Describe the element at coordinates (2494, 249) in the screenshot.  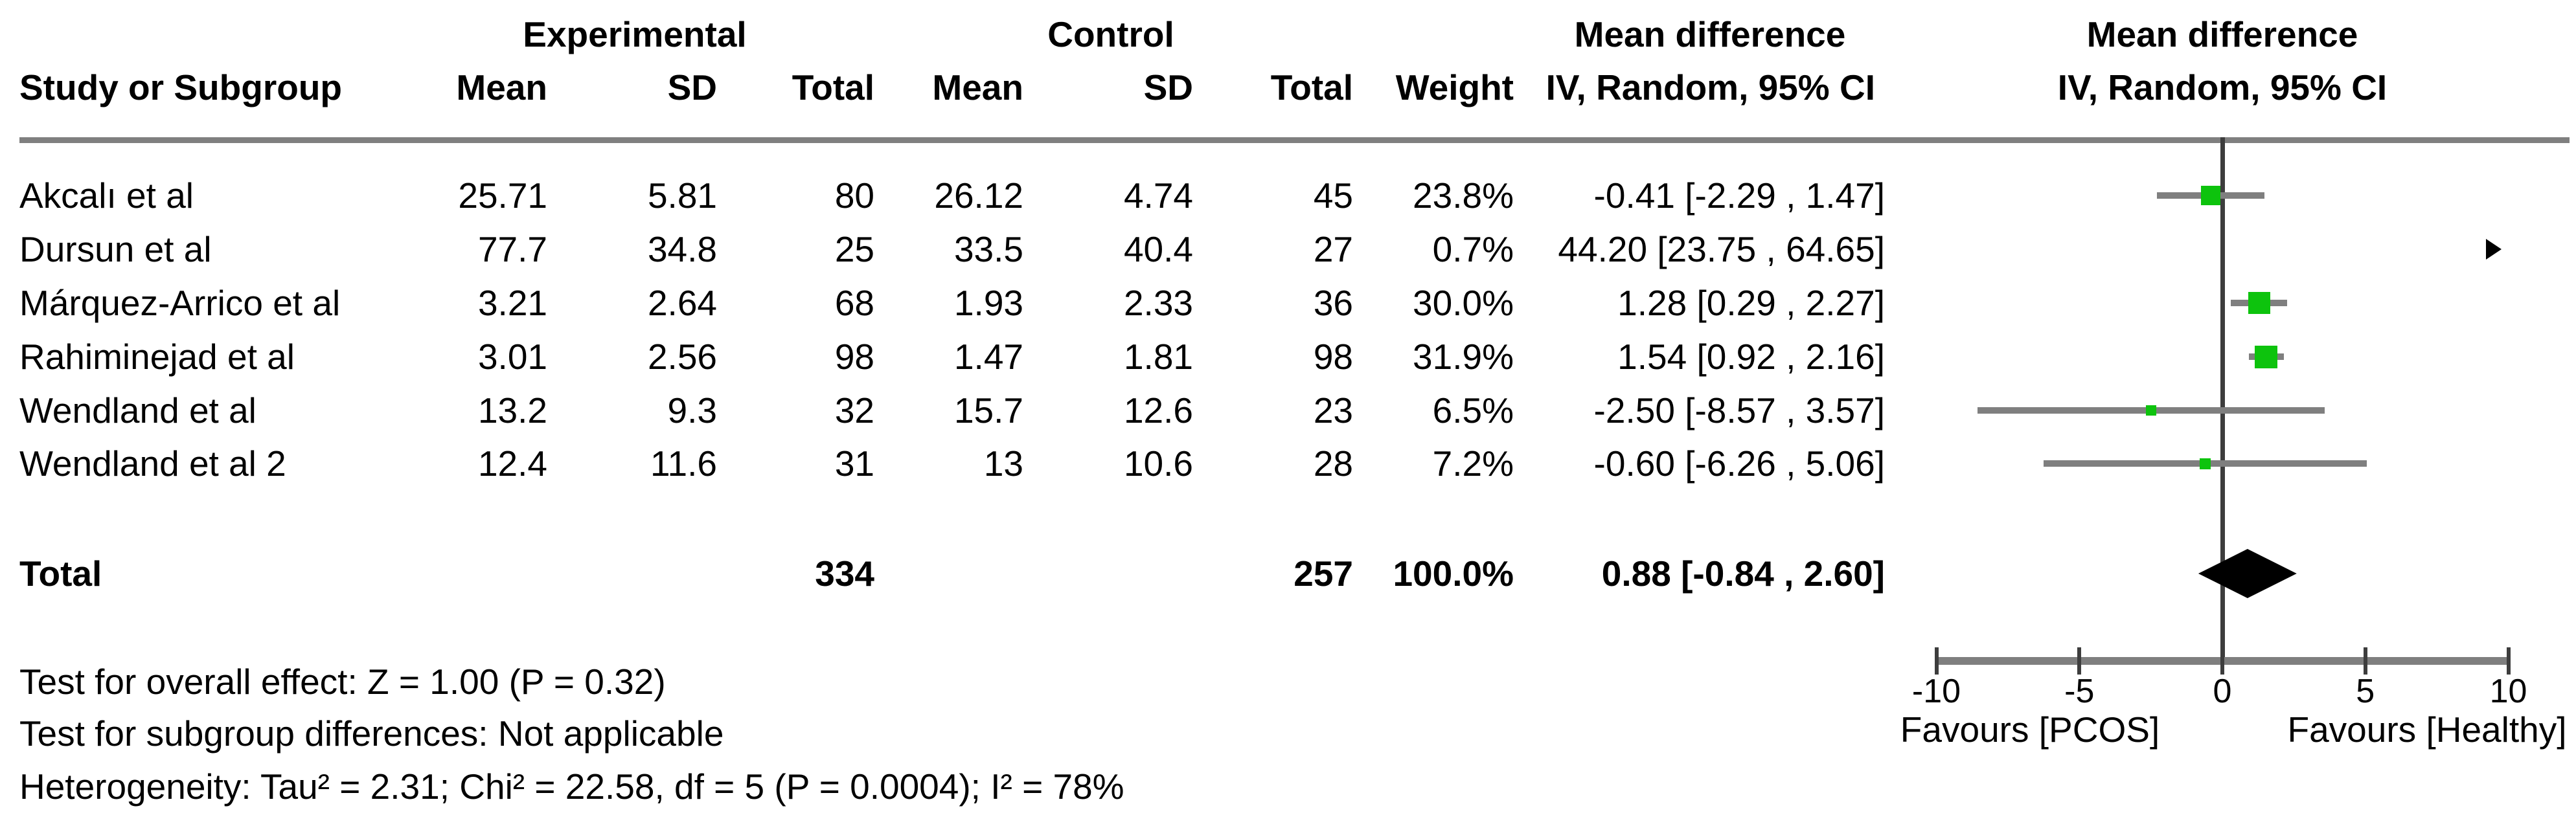
I see `plot-offscale-arrow-icon` at that location.